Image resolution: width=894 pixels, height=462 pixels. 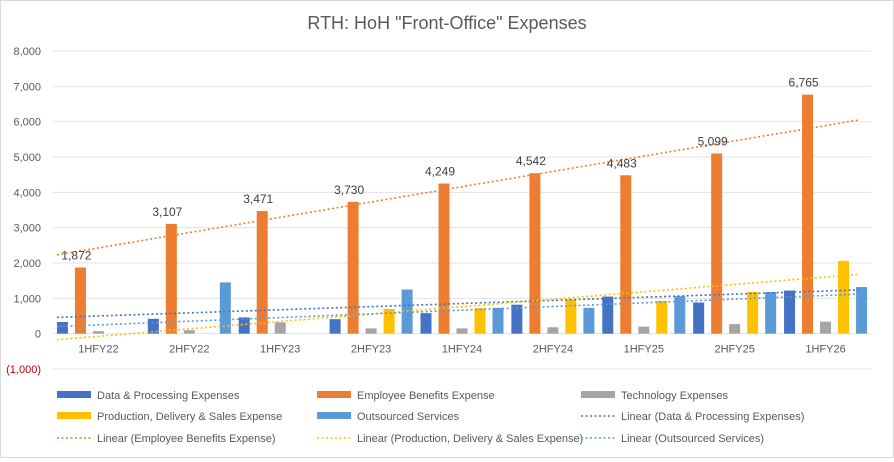 What do you see at coordinates (27, 158) in the screenshot?
I see `y-tick-label: 5,000` at bounding box center [27, 158].